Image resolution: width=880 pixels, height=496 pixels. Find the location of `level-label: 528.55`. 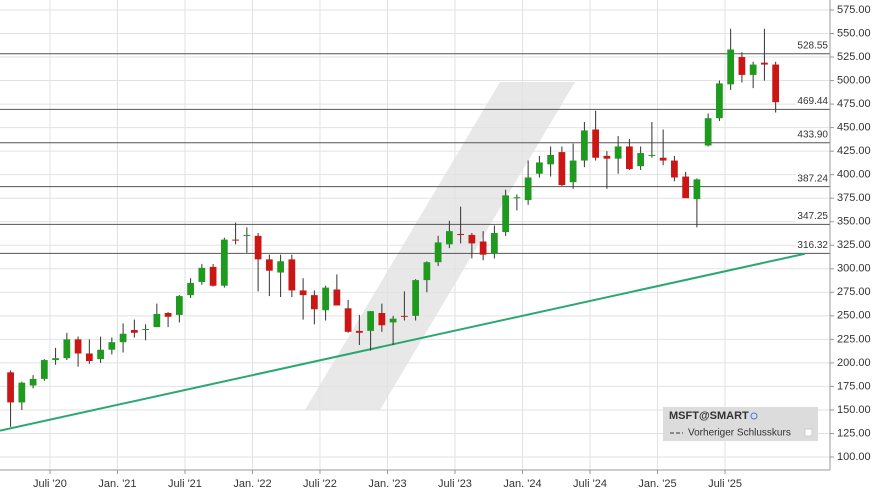

level-label: 528.55 is located at coordinates (812, 45).